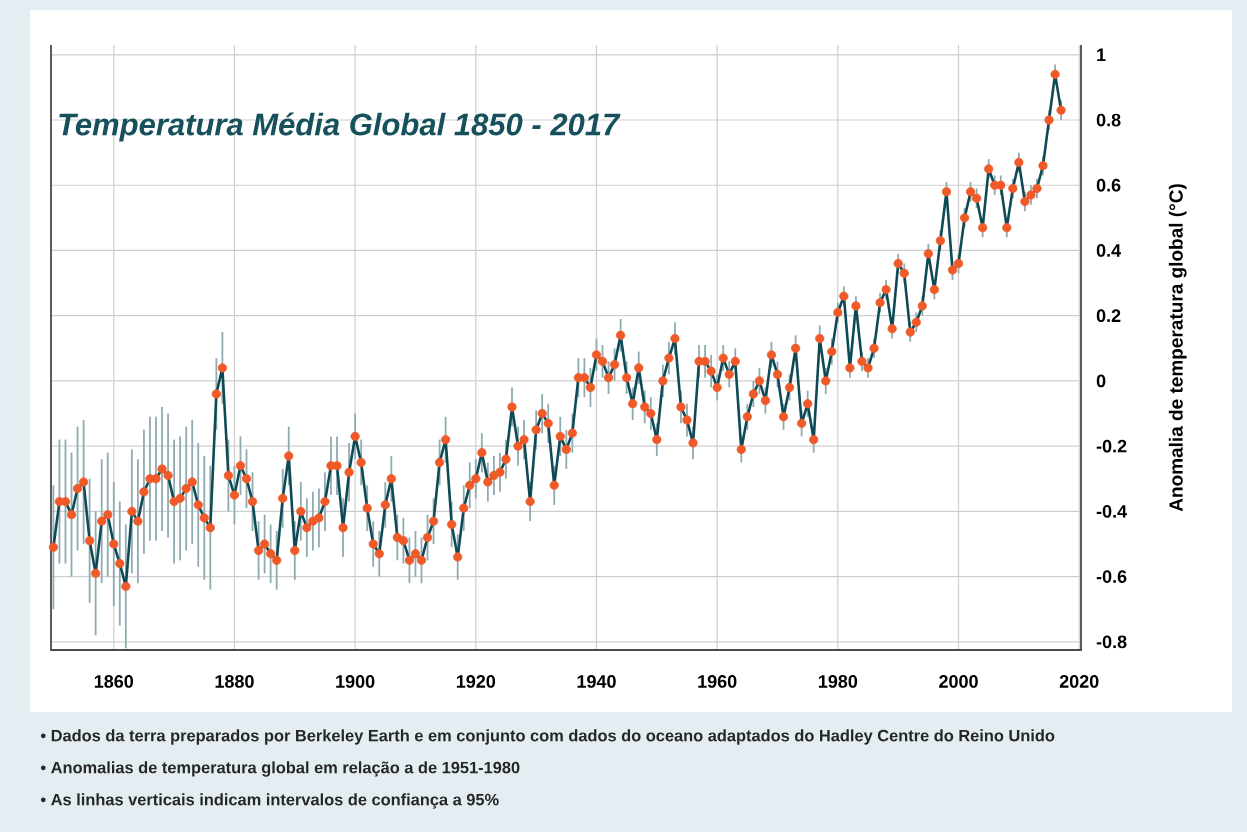 This screenshot has height=832, width=1247. I want to click on y-tick-label: -0.8, so click(1111, 642).